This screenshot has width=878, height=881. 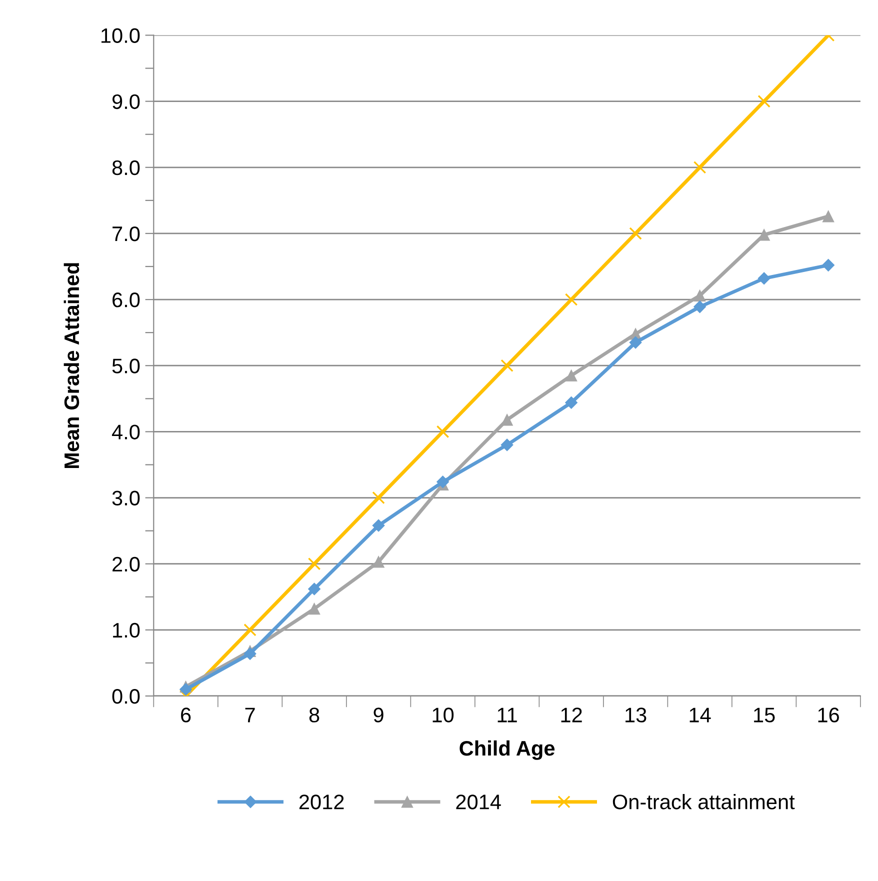 What do you see at coordinates (828, 715) in the screenshot?
I see `x-tick-label: 16` at bounding box center [828, 715].